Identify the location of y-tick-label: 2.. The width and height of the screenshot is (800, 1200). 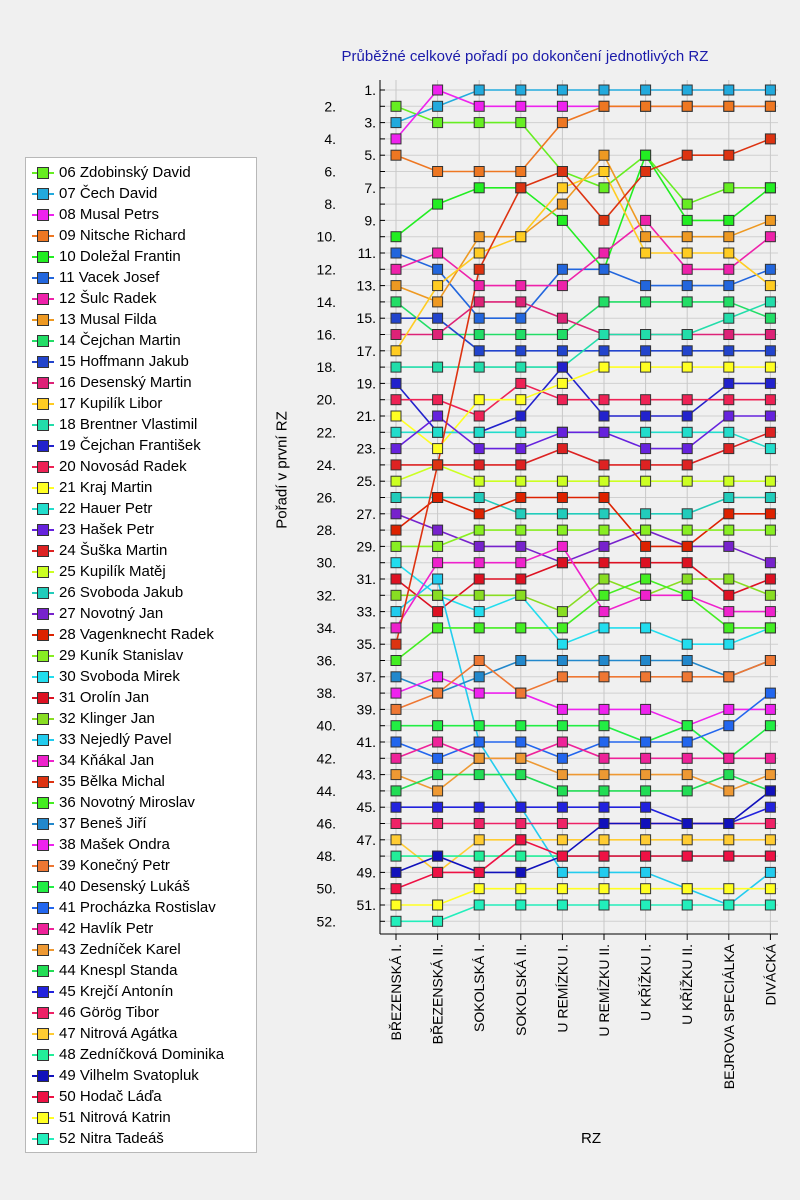
(330, 106).